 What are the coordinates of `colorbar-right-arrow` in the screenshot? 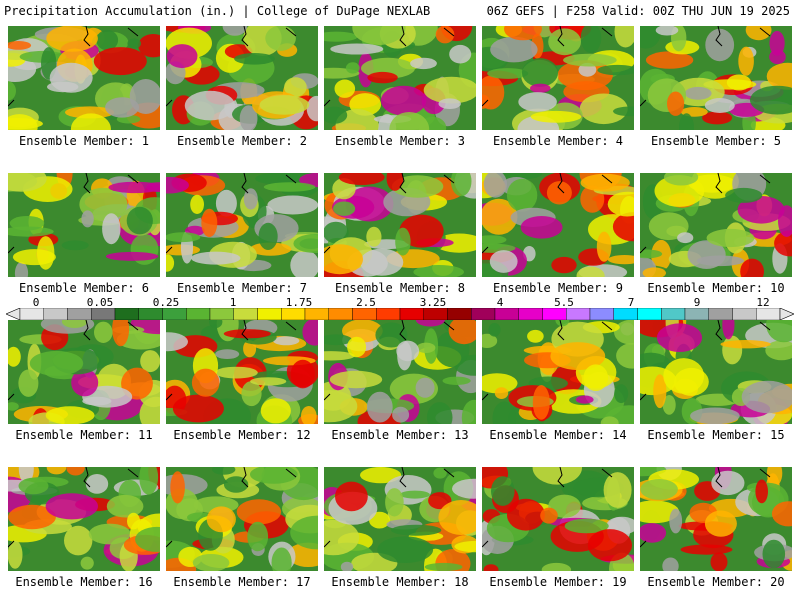 It's located at (786, 314).